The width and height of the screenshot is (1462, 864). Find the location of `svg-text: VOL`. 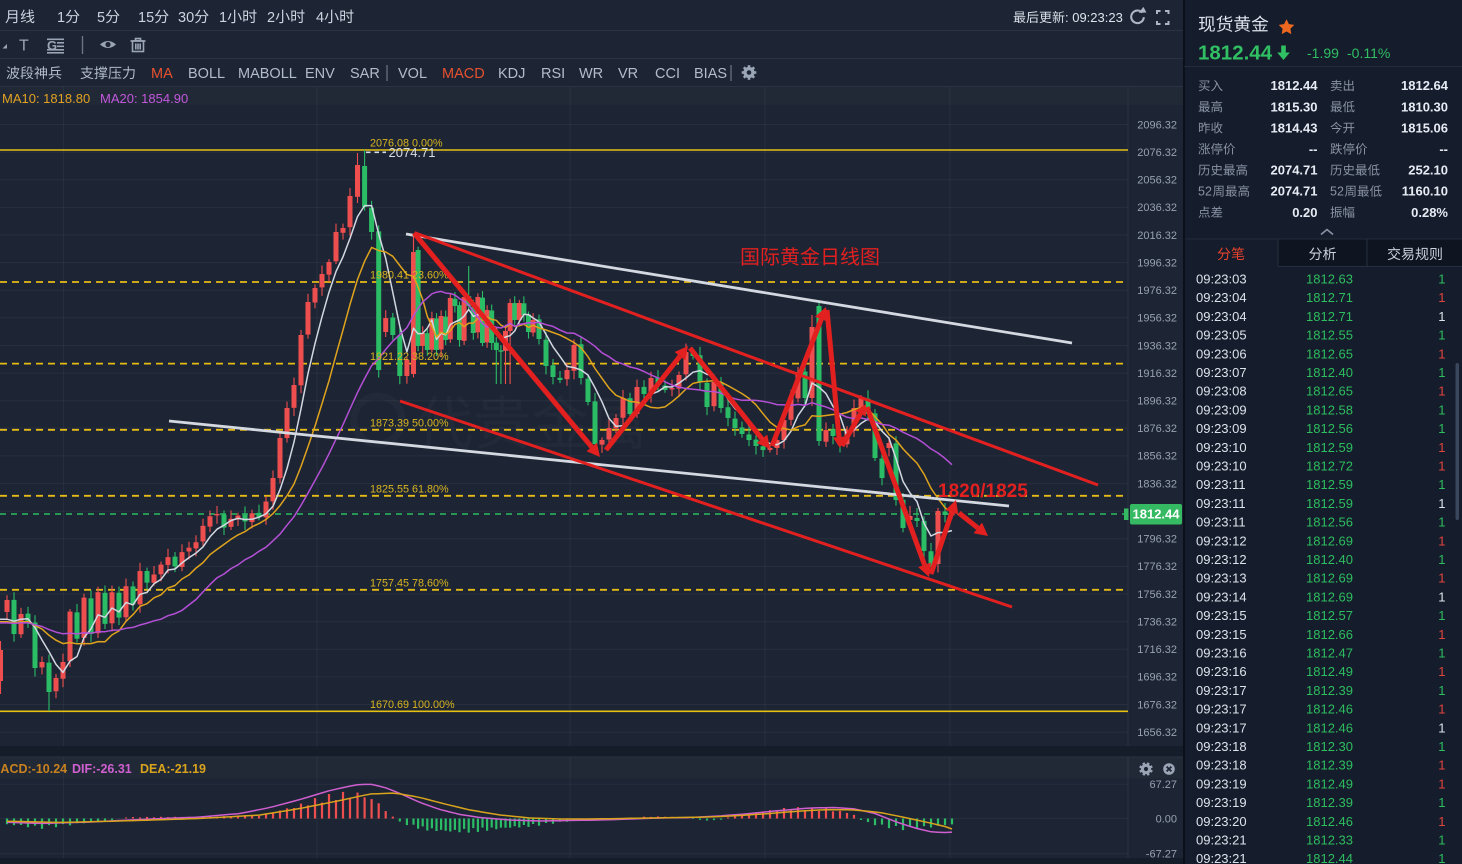

svg-text: VOL is located at coordinates (412, 74).